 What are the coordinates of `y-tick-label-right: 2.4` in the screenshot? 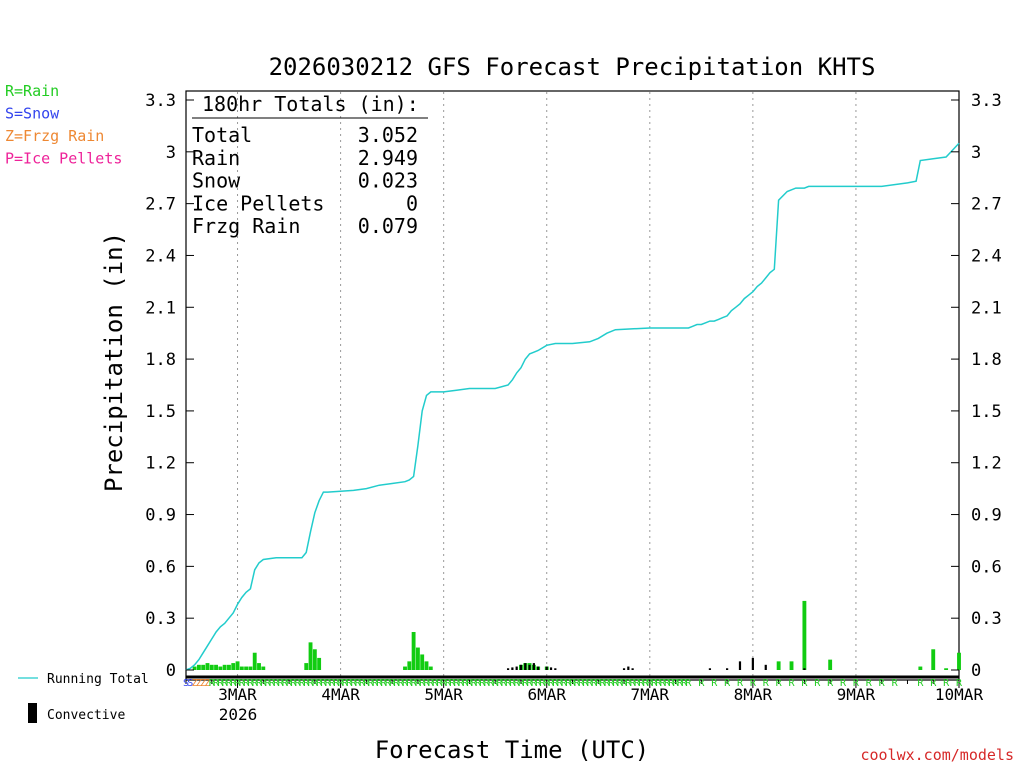 It's located at (986, 256).